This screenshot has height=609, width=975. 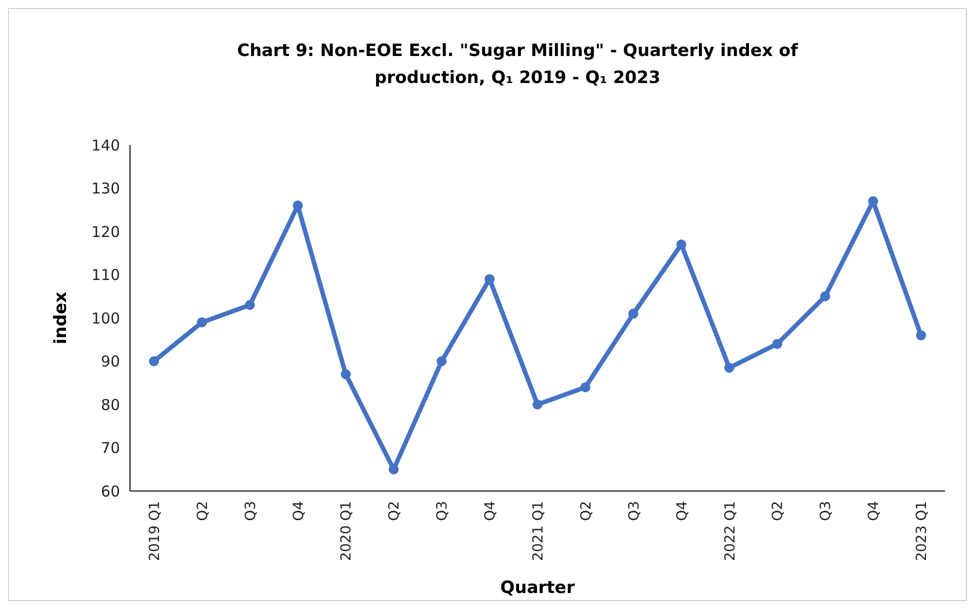 I want to click on y-tick-label: 100, so click(x=105, y=318).